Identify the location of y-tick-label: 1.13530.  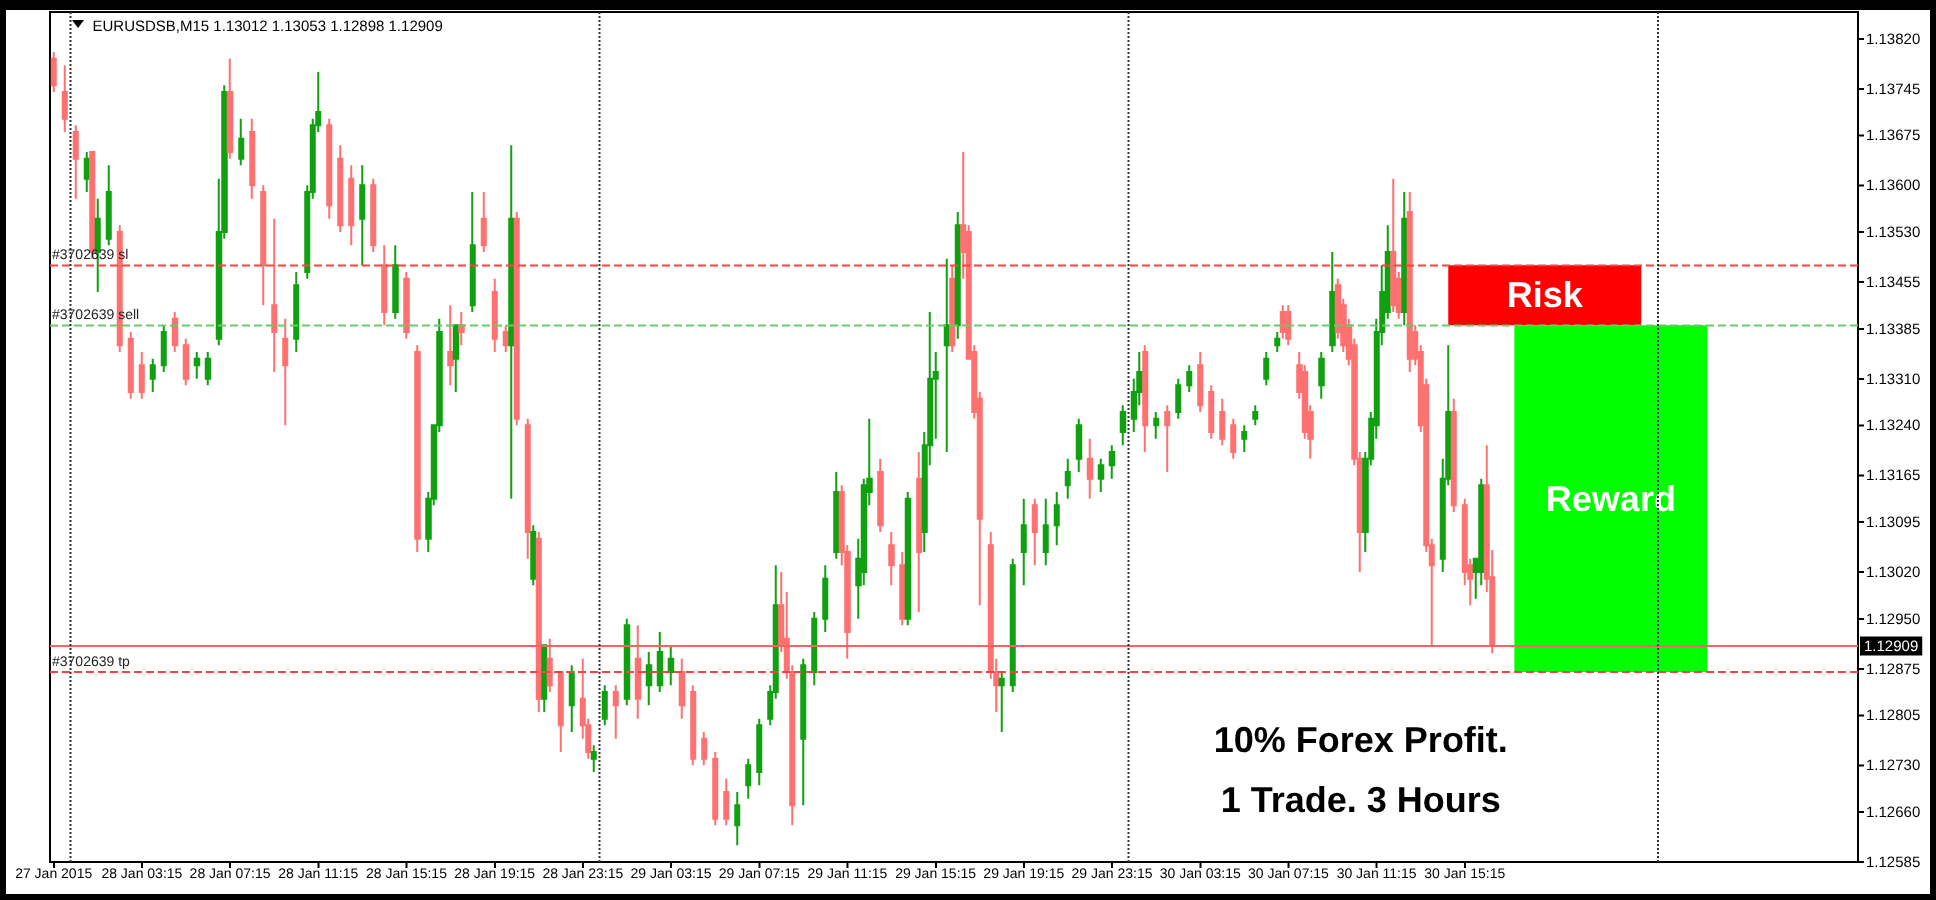
(1893, 232).